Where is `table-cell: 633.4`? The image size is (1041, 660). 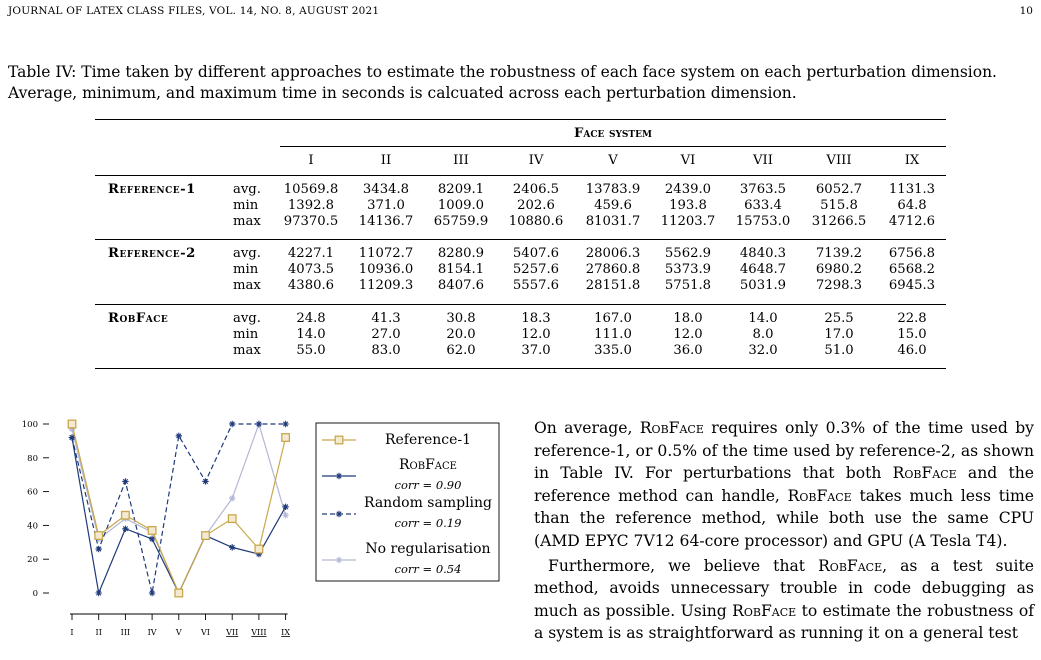 table-cell: 633.4 is located at coordinates (763, 205).